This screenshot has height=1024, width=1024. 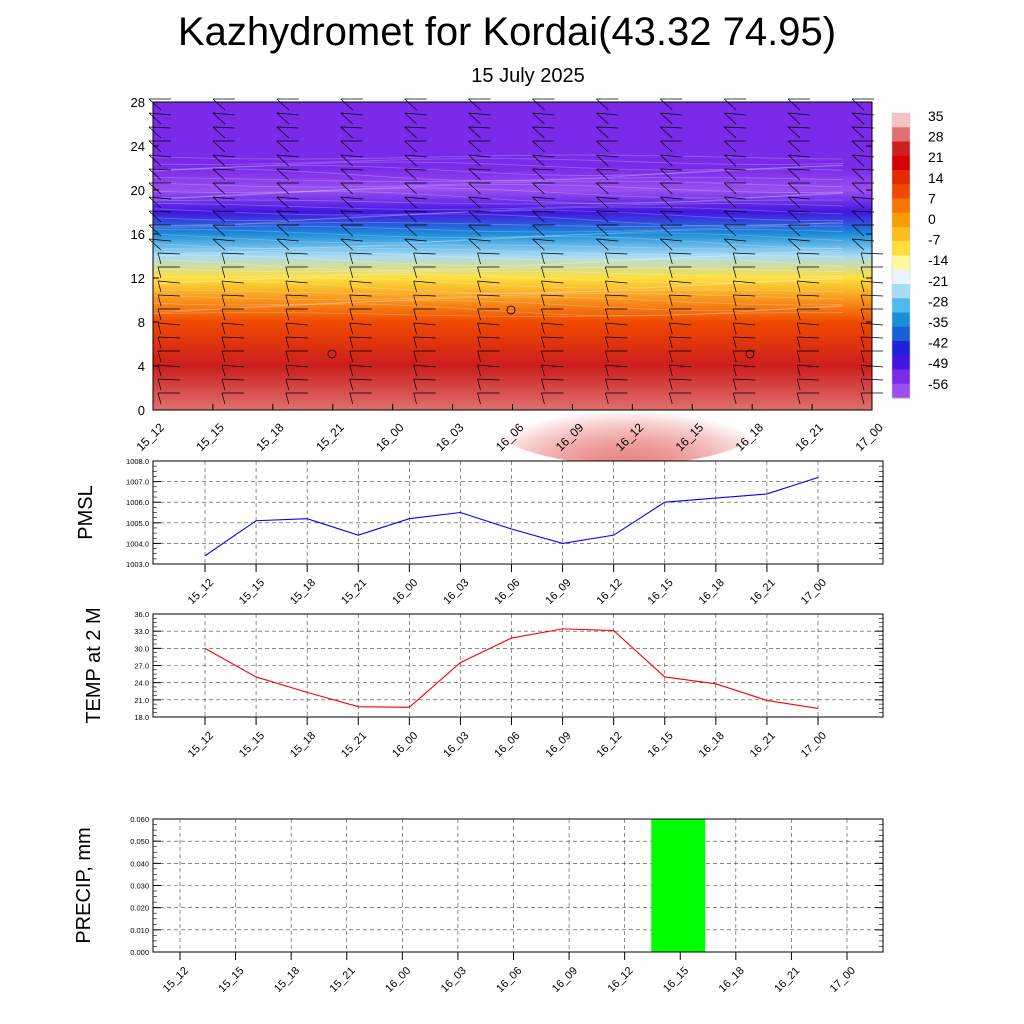 I want to click on x-tick-label: 16_03, so click(x=450, y=437).